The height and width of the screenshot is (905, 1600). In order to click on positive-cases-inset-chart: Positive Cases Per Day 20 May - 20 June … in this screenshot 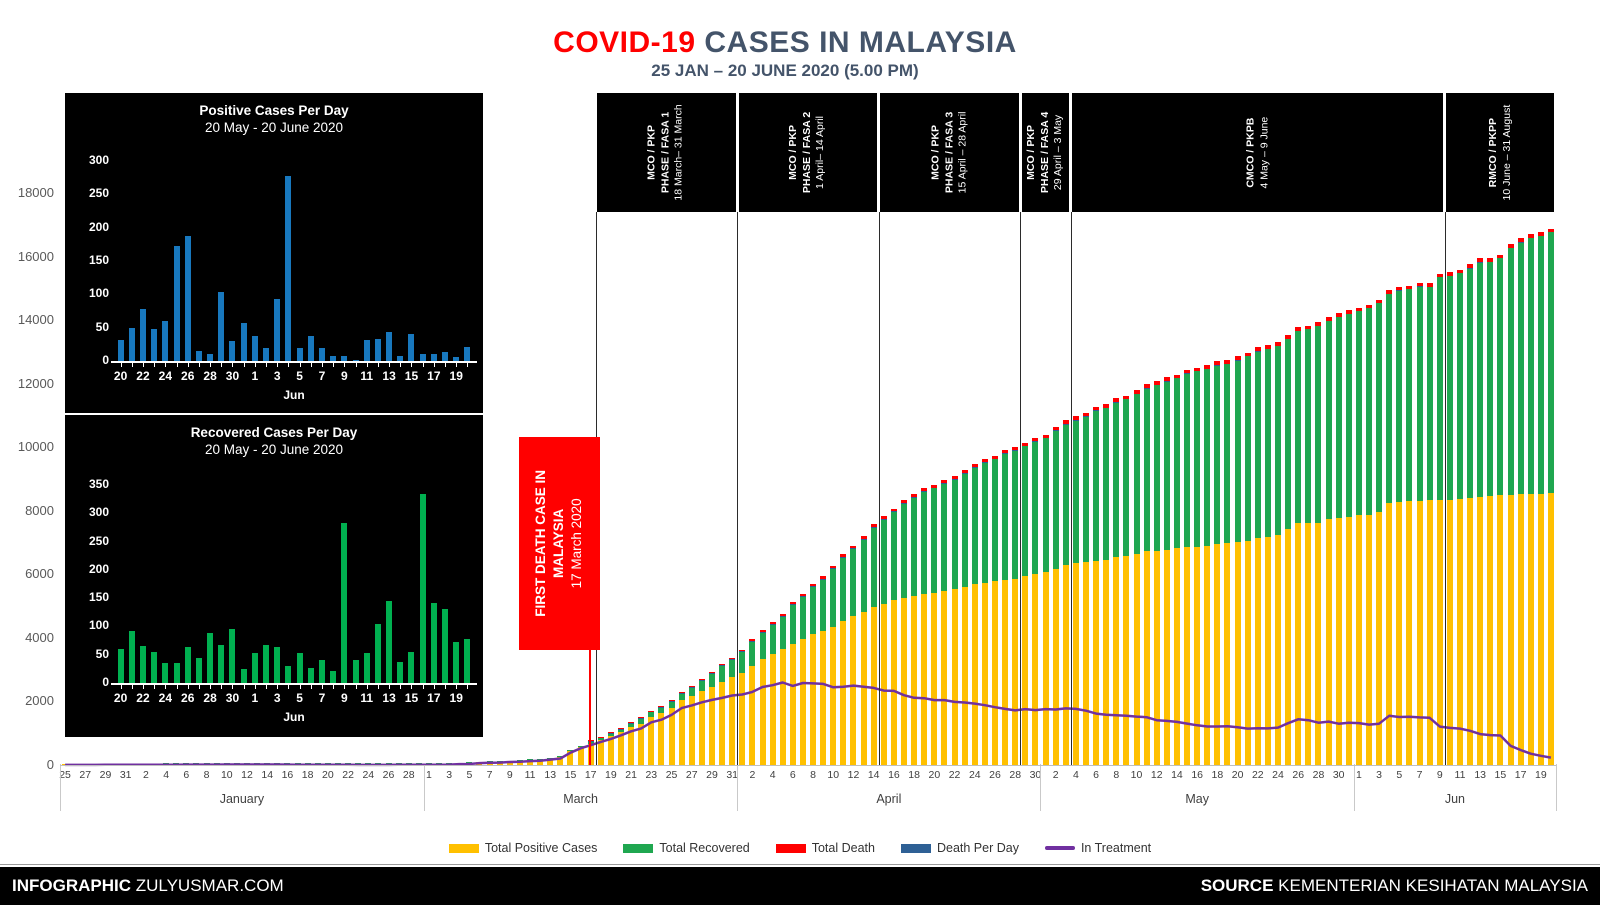, I will do `click(274, 253)`.